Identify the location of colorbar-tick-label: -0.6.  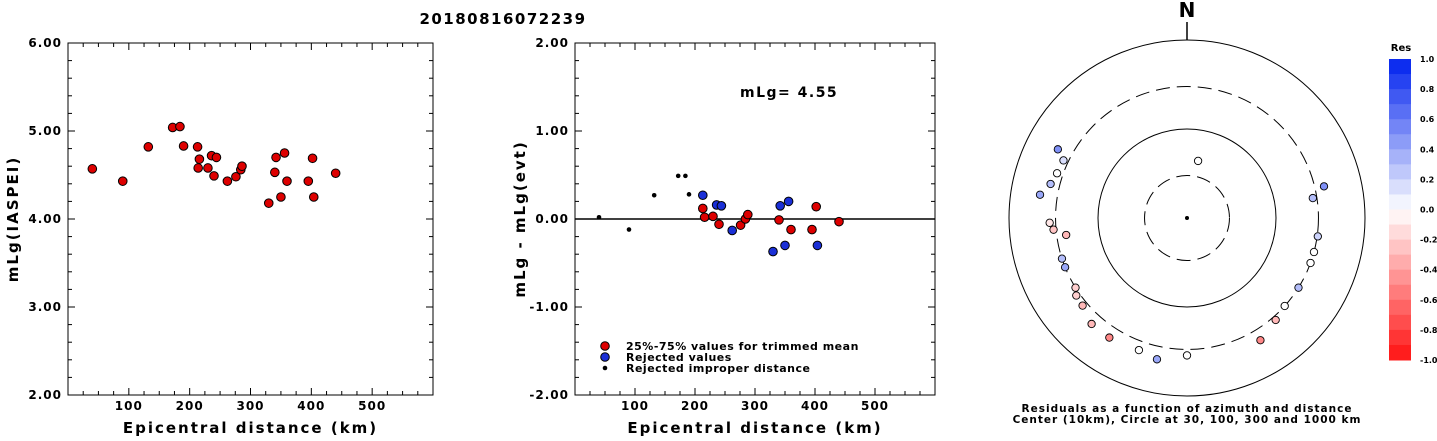
(1428, 300).